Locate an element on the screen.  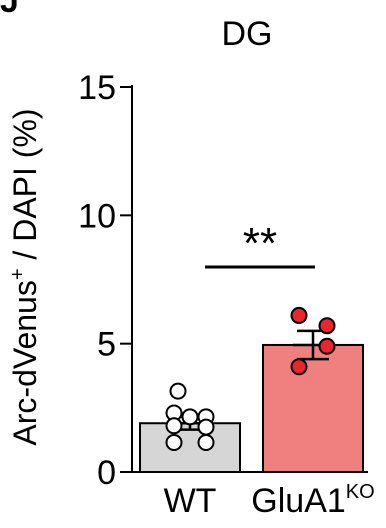
y-tick-label: 5 is located at coordinates (106, 345).